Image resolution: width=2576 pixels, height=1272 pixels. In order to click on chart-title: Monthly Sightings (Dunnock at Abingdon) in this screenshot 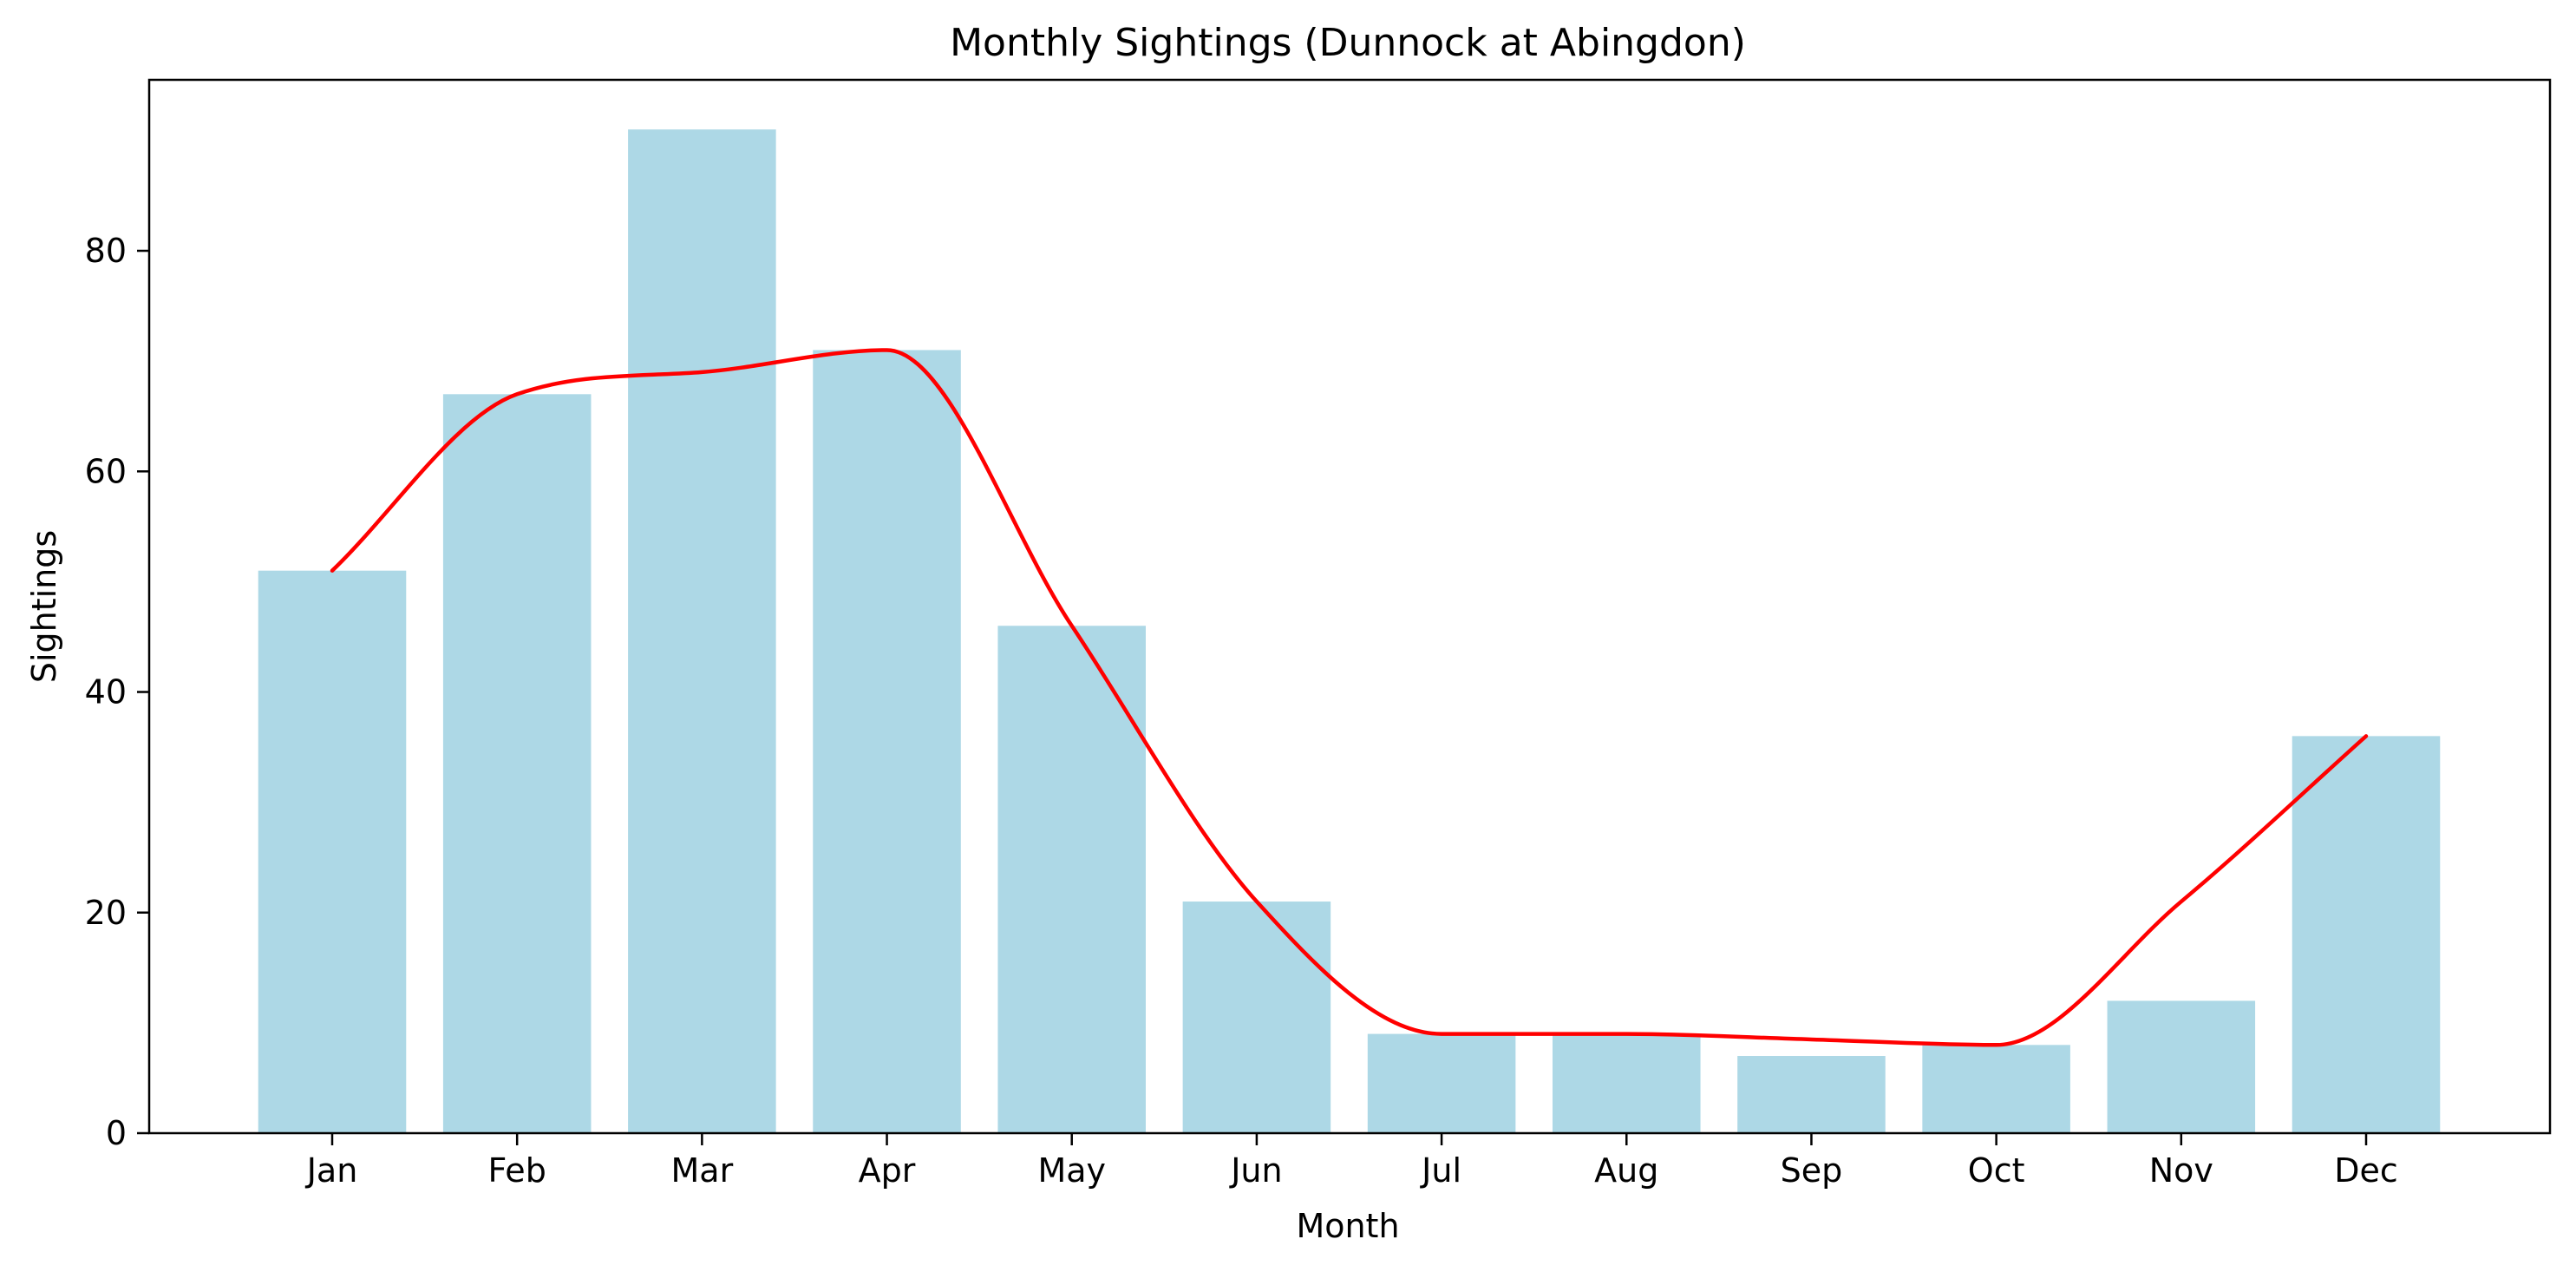, I will do `click(1348, 43)`.